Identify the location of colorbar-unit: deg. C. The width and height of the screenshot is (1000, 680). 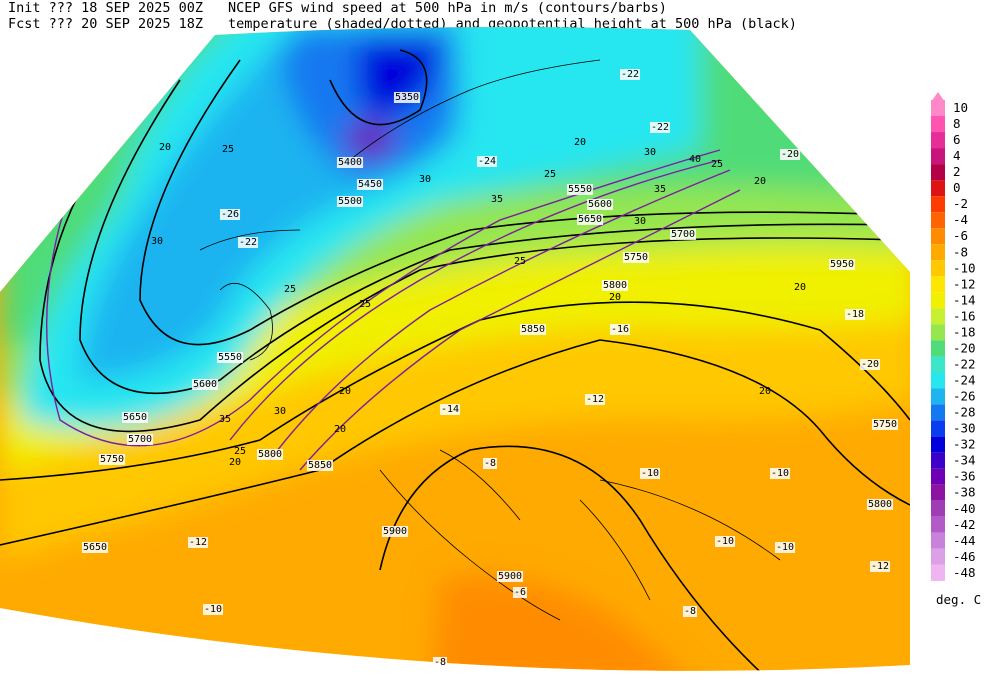
(958, 599).